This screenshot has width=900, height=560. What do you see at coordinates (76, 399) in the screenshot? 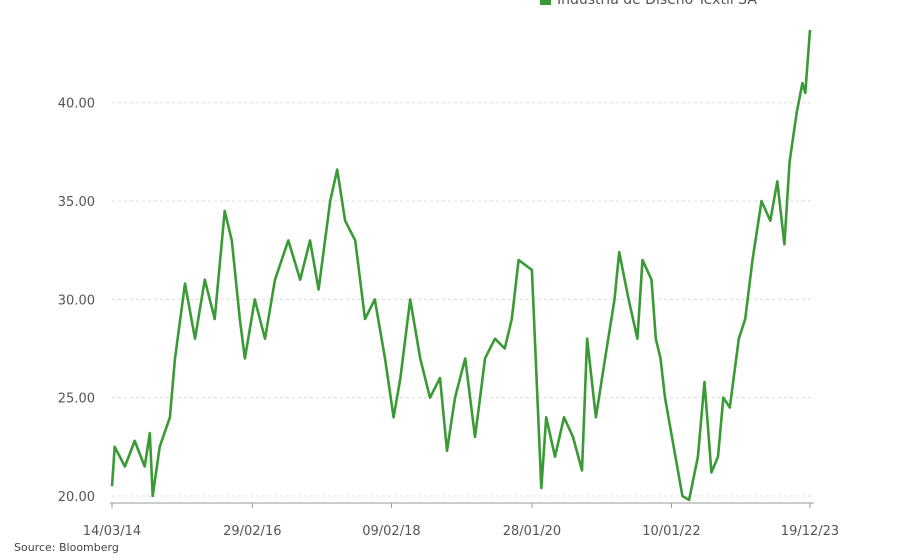
I see `y-tick-label: 25.00` at bounding box center [76, 399].